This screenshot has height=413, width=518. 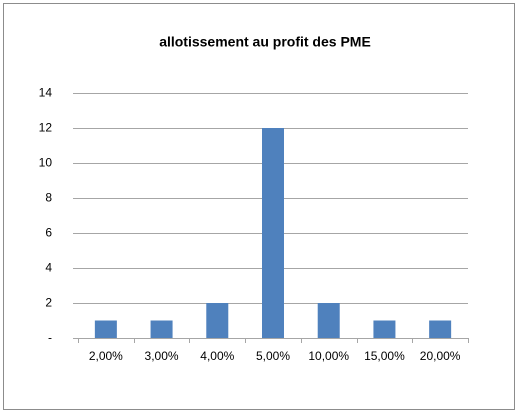 I want to click on chart-title: allotissement au profit des PME, so click(x=265, y=42).